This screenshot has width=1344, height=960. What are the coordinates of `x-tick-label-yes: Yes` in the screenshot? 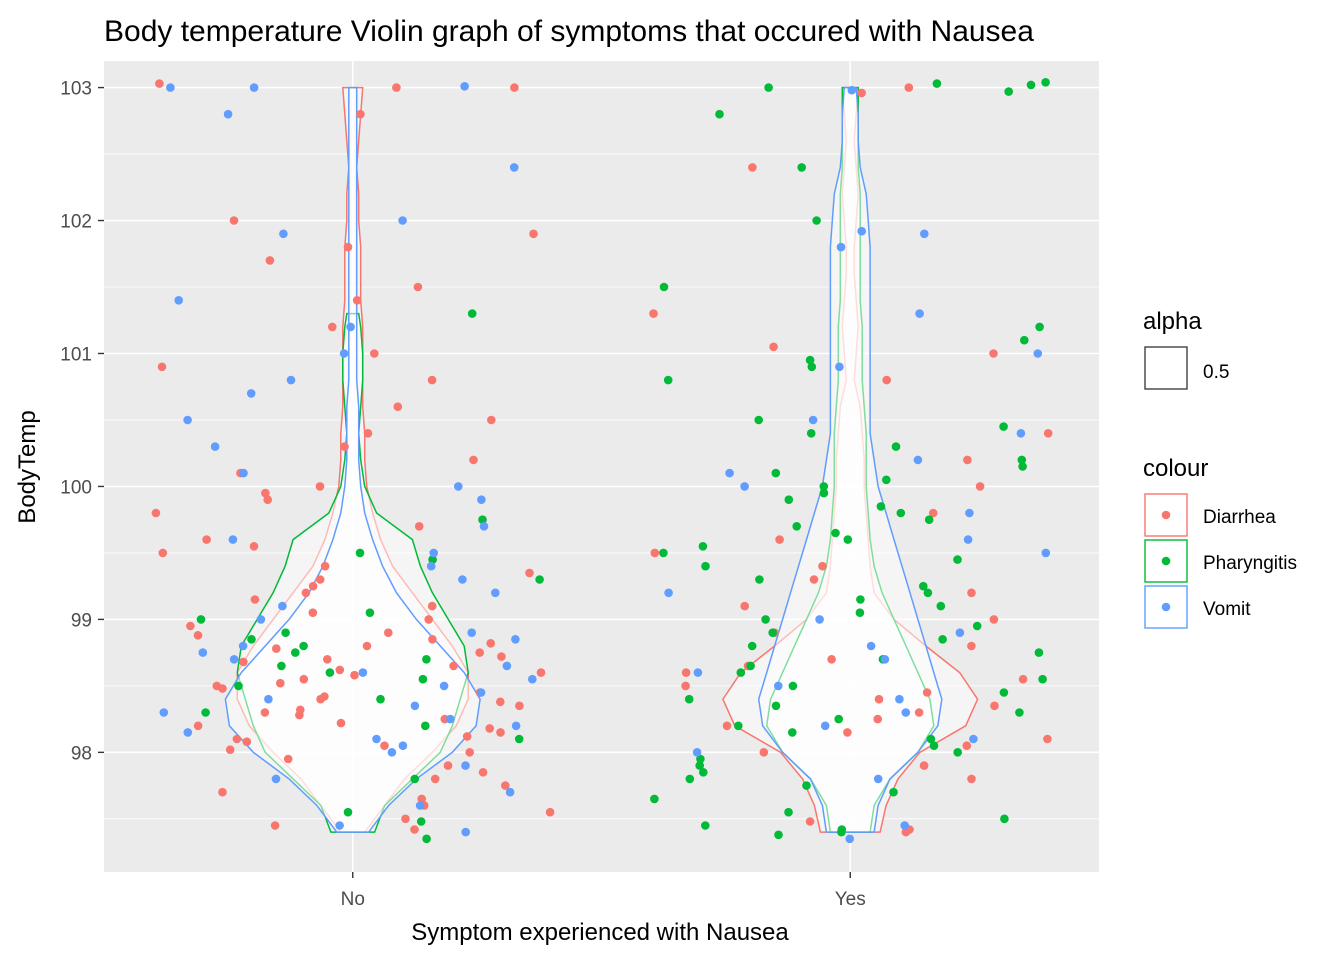 It's located at (850, 899).